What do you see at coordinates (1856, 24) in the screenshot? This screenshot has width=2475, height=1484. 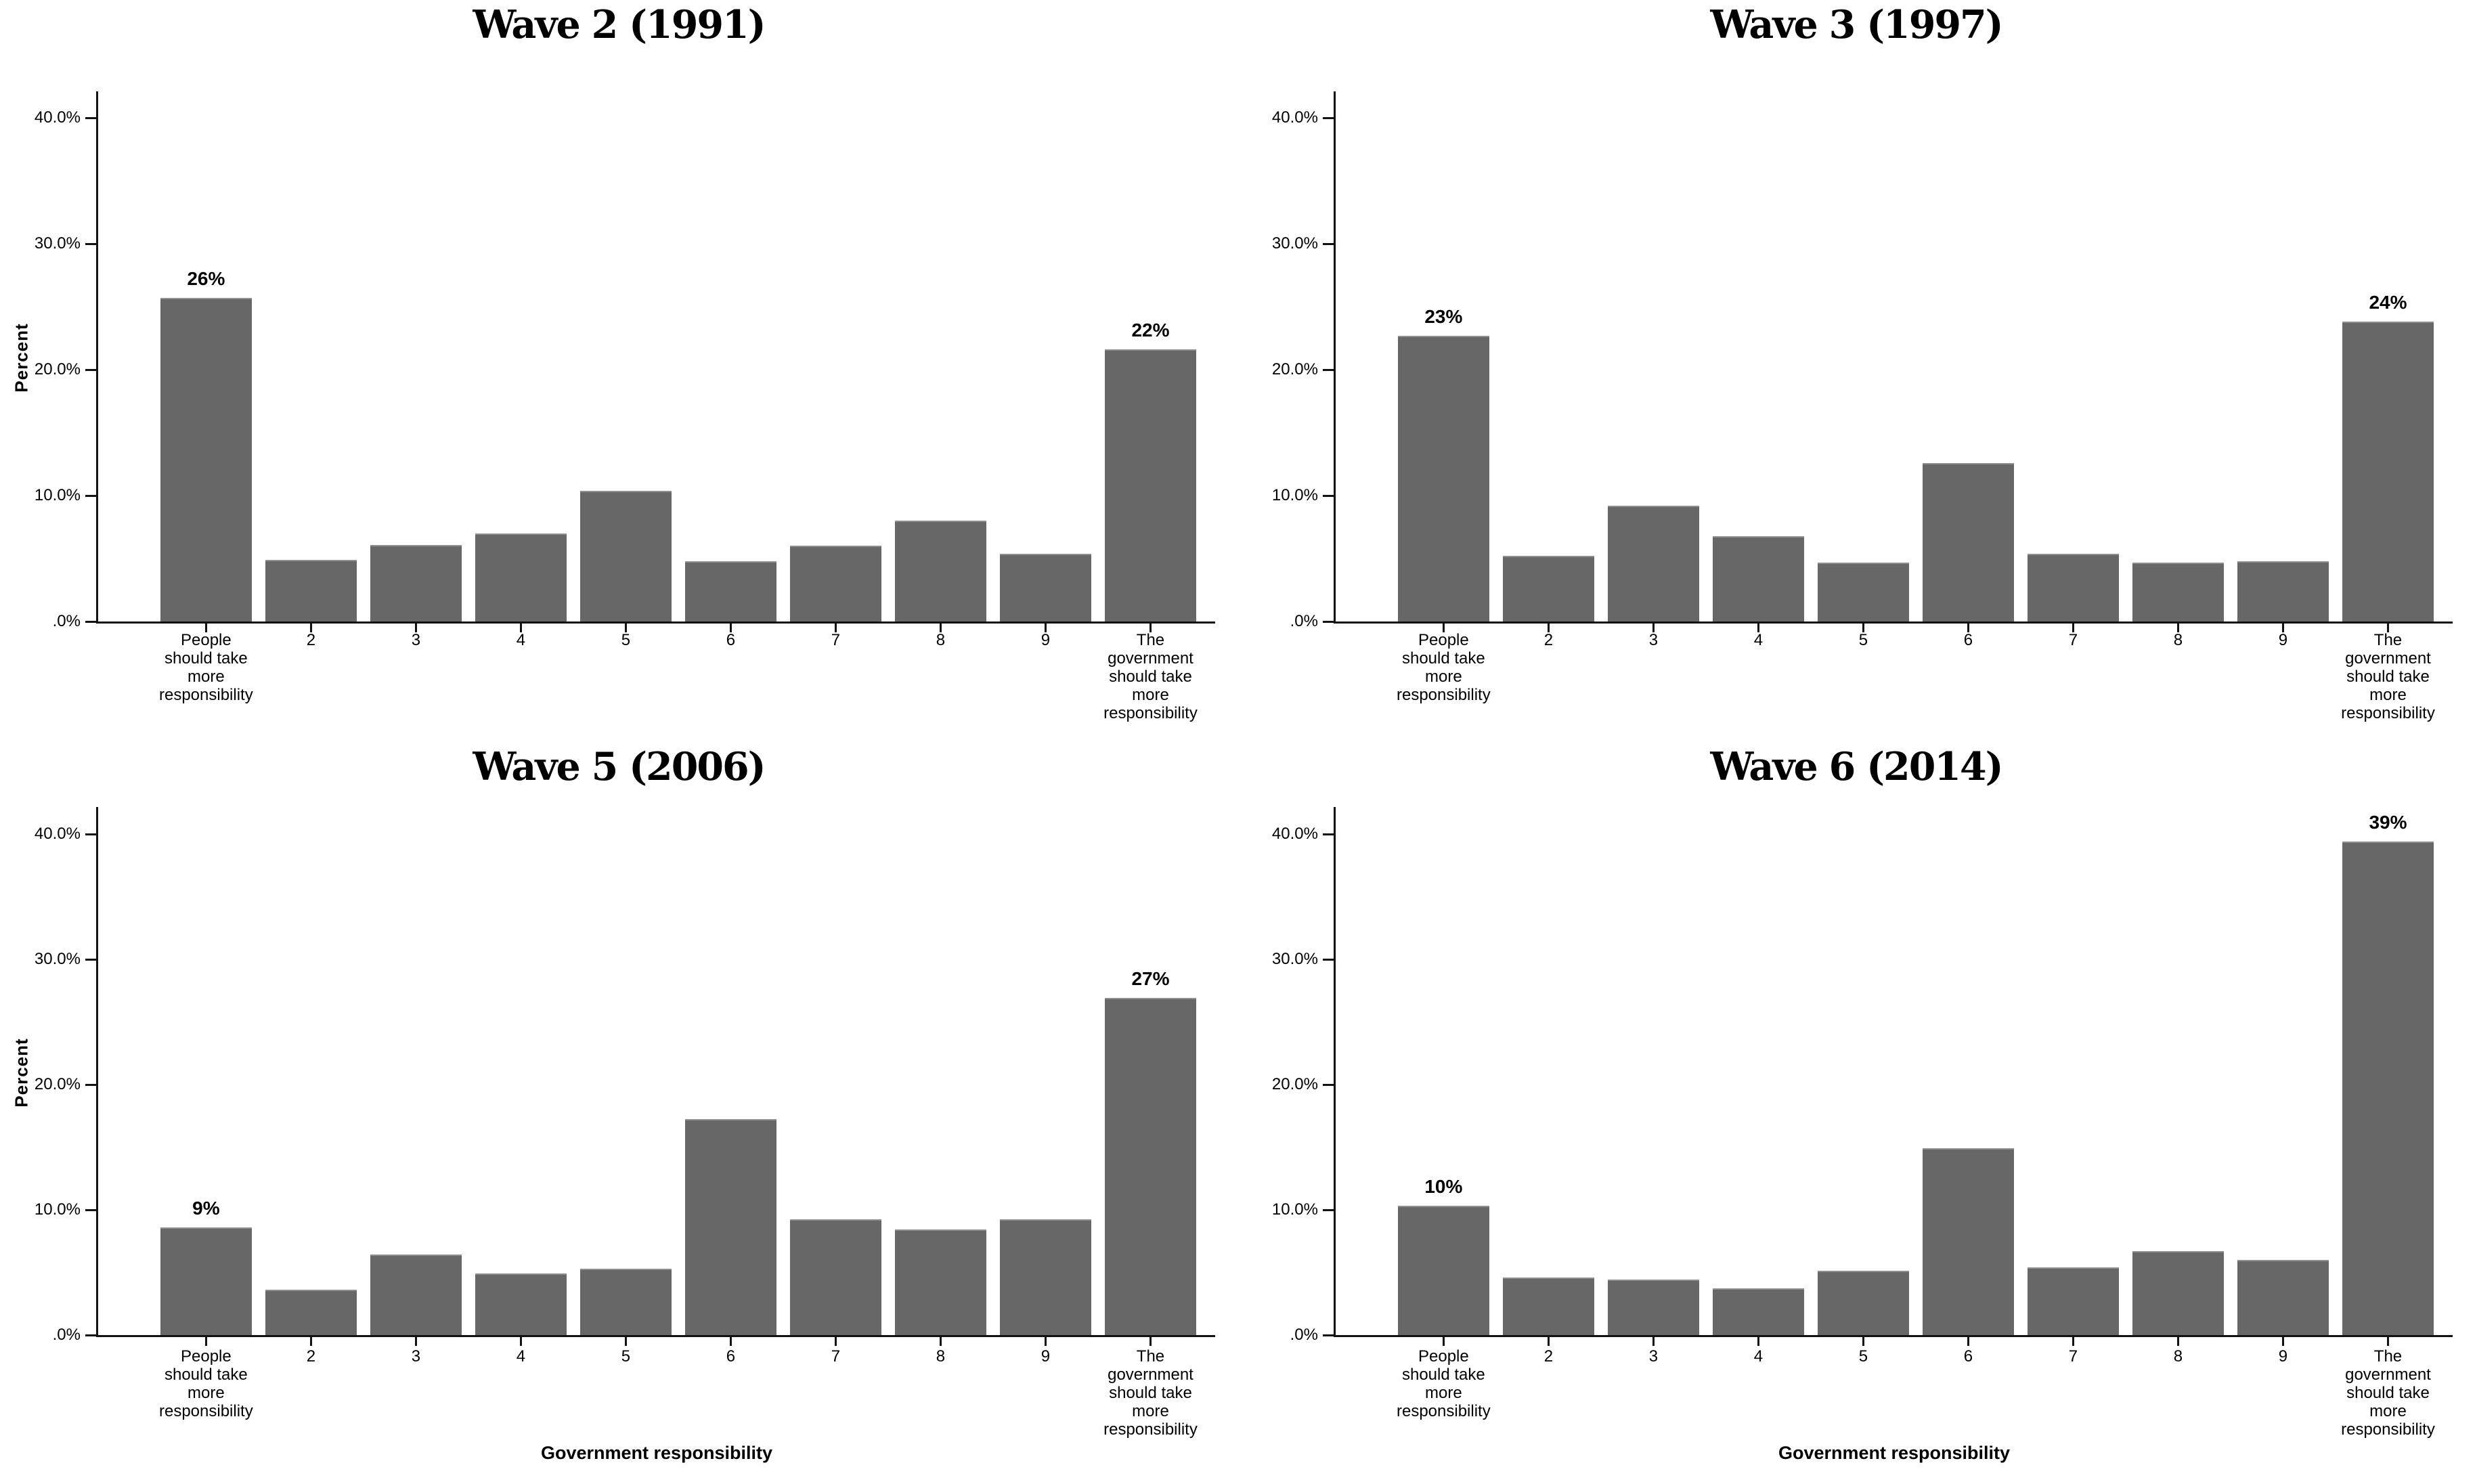 I see `chart-title: Wave 3 (1997)` at bounding box center [1856, 24].